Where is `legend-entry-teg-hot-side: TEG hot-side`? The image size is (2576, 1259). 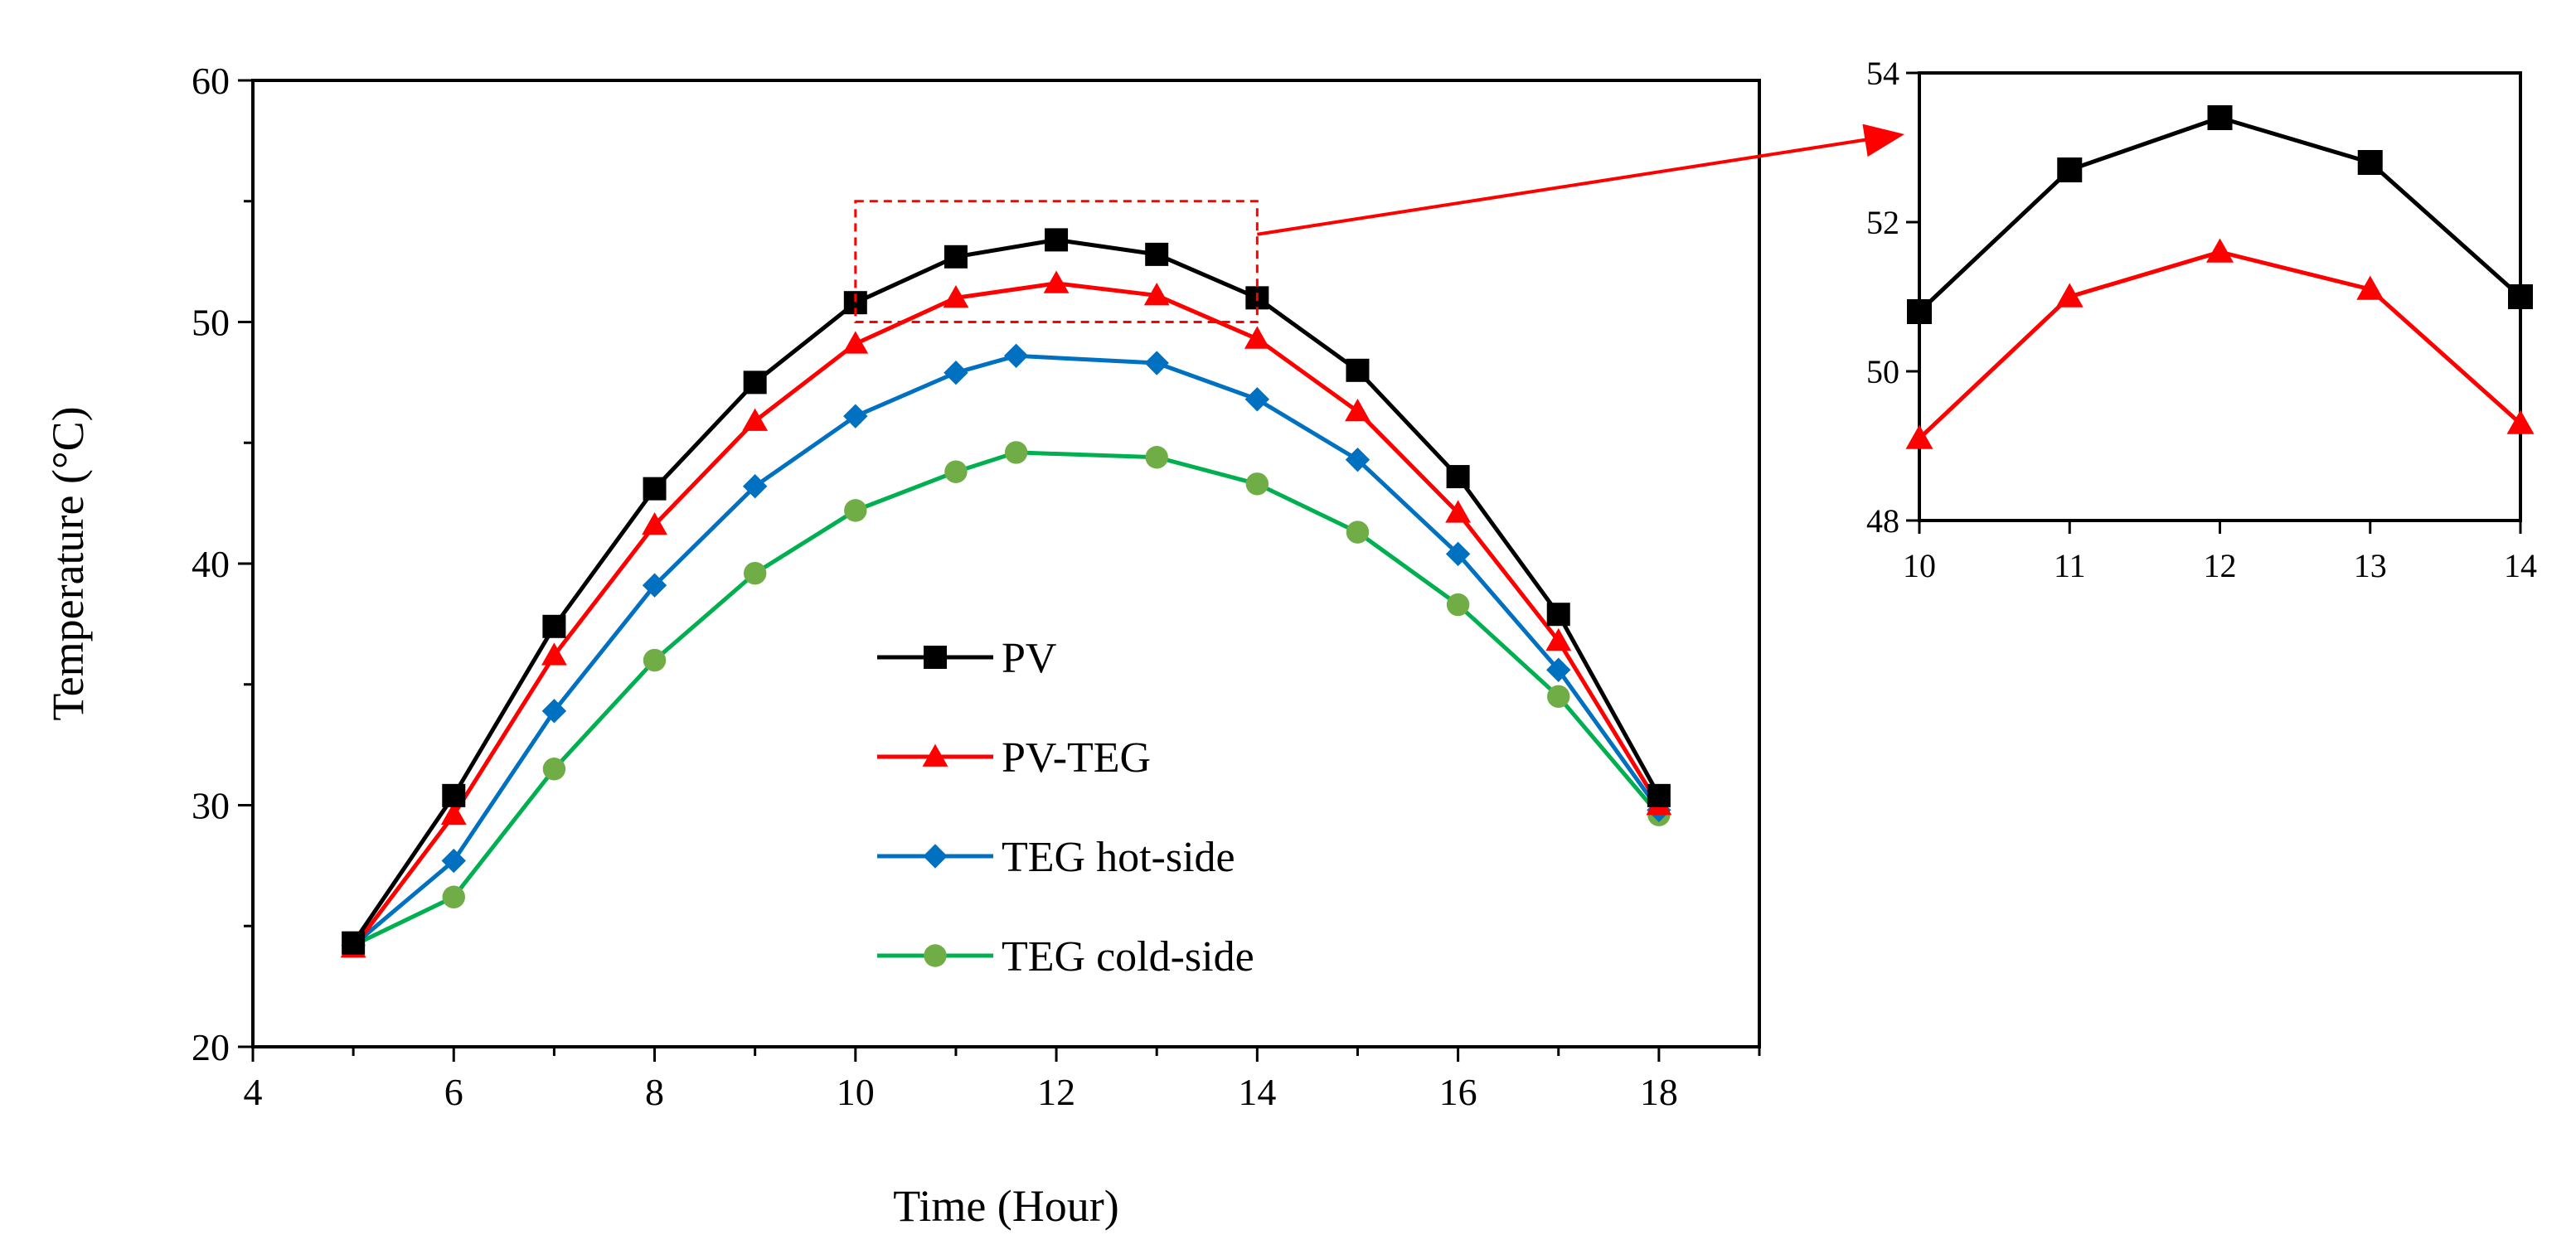 legend-entry-teg-hot-side: TEG hot-side is located at coordinates (1056, 857).